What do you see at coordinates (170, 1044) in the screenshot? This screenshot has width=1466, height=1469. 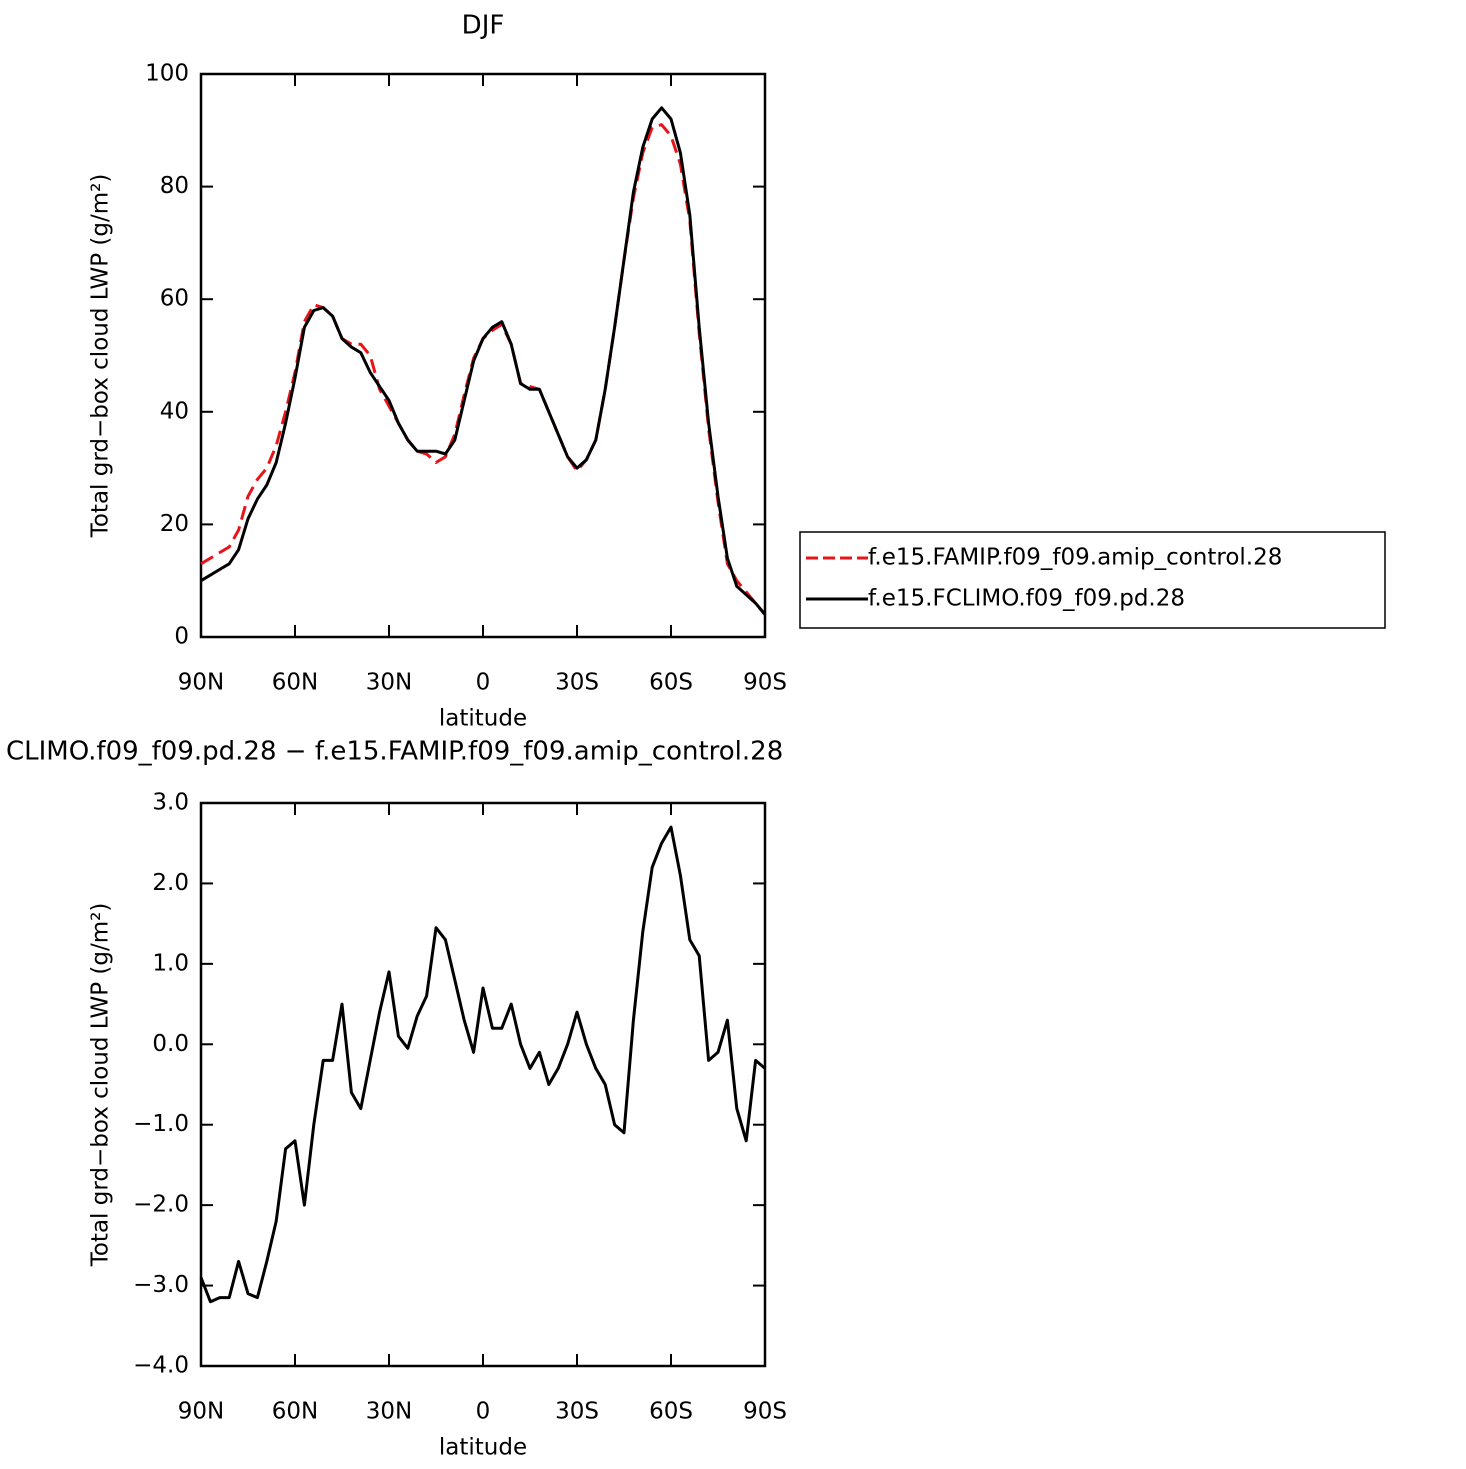 I see `y-tick-label: 0.0` at bounding box center [170, 1044].